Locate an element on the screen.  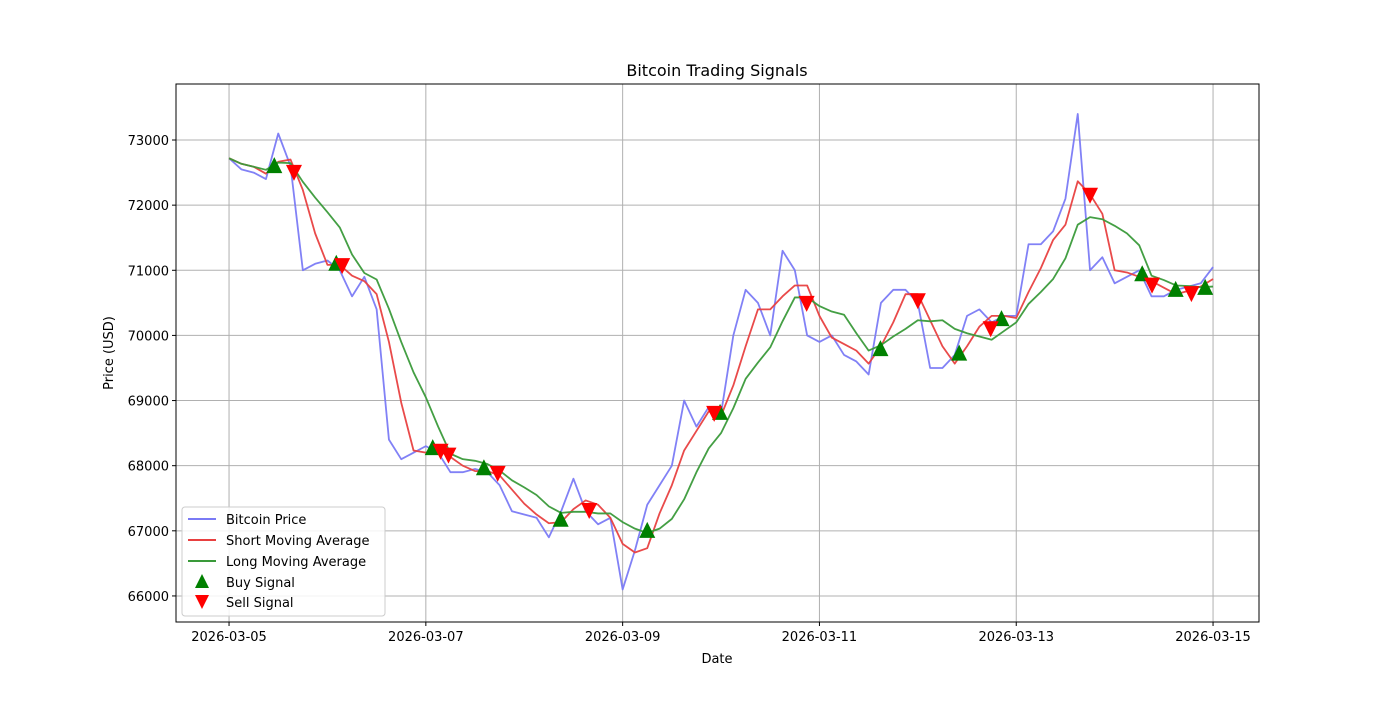
legend-sell-label: Sell Signal is located at coordinates (260, 603).